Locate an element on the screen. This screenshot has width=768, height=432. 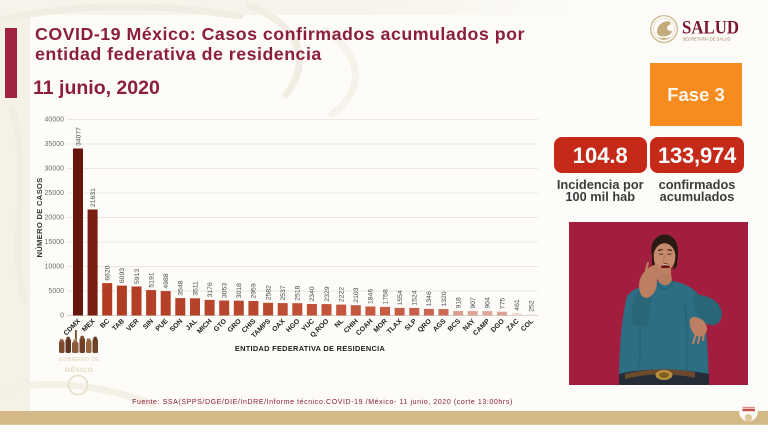
svg-text: 1846 is located at coordinates (371, 296).